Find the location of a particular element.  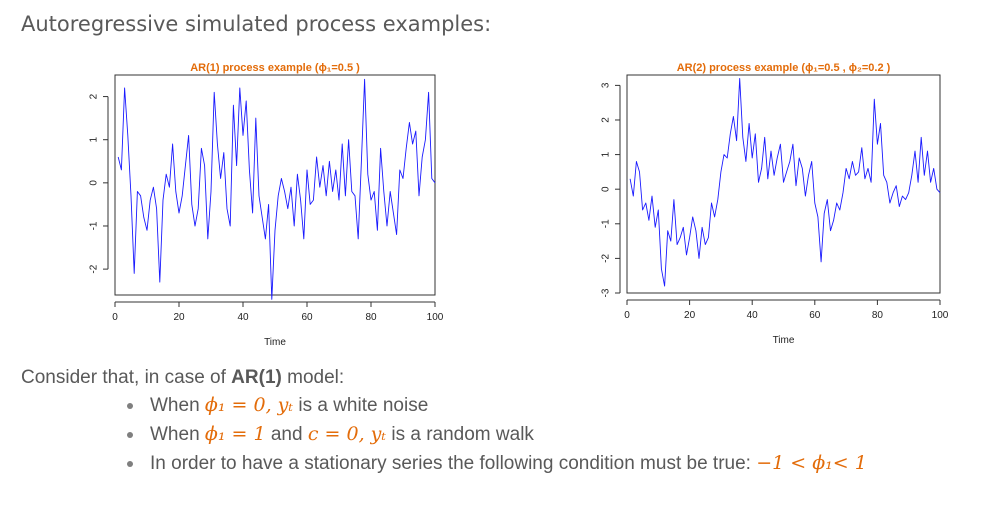

note-white-noise: When ϕ₁ = 0, yₜ is a white noise is located at coordinates (552, 405).